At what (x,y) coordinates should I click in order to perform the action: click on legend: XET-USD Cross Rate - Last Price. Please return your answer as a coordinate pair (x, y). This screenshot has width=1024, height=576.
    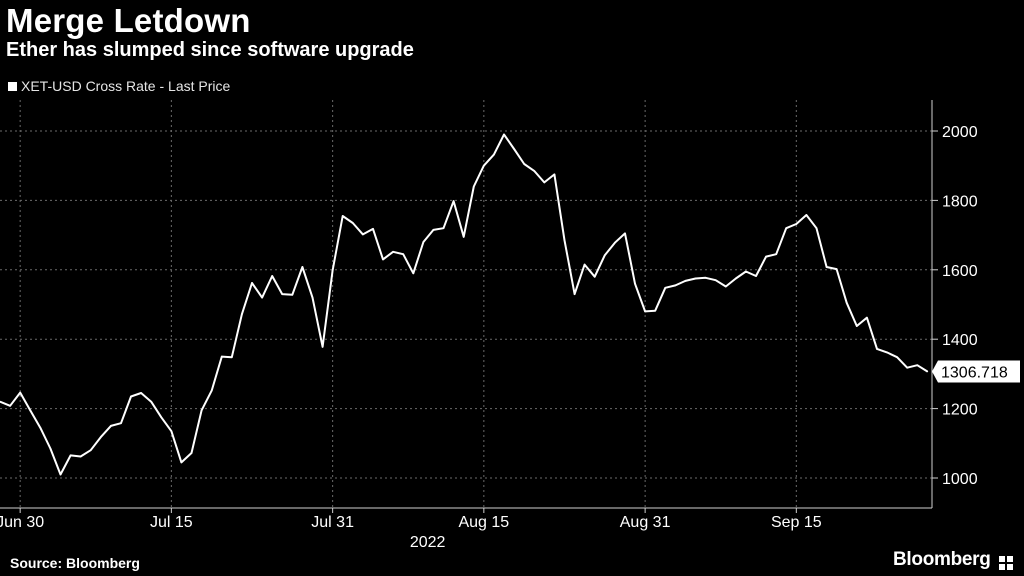
    Looking at the image, I should click on (119, 86).